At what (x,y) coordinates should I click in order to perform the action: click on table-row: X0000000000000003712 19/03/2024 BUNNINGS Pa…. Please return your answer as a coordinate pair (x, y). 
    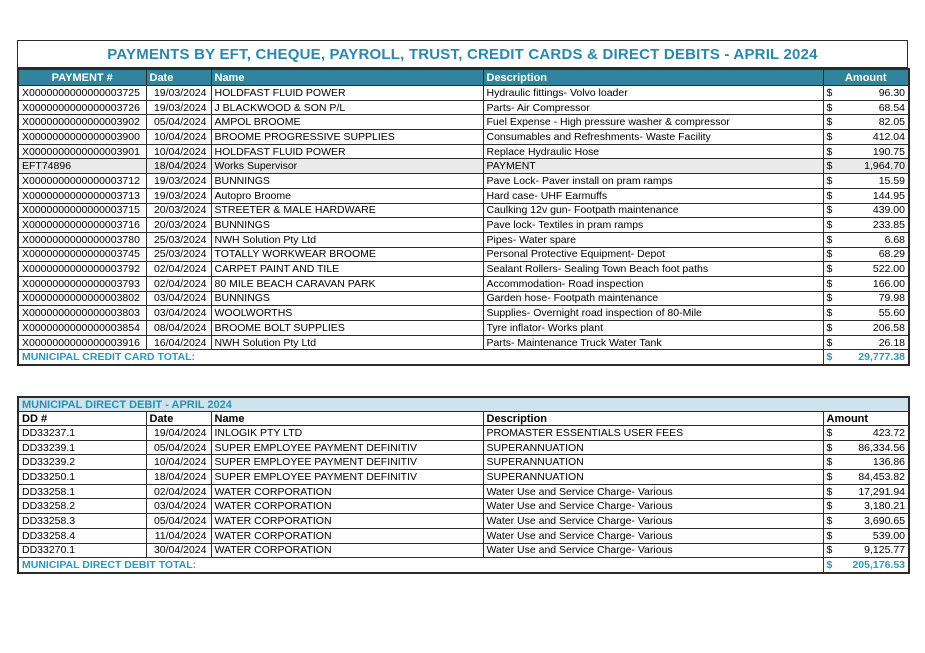
    Looking at the image, I should click on (463, 181).